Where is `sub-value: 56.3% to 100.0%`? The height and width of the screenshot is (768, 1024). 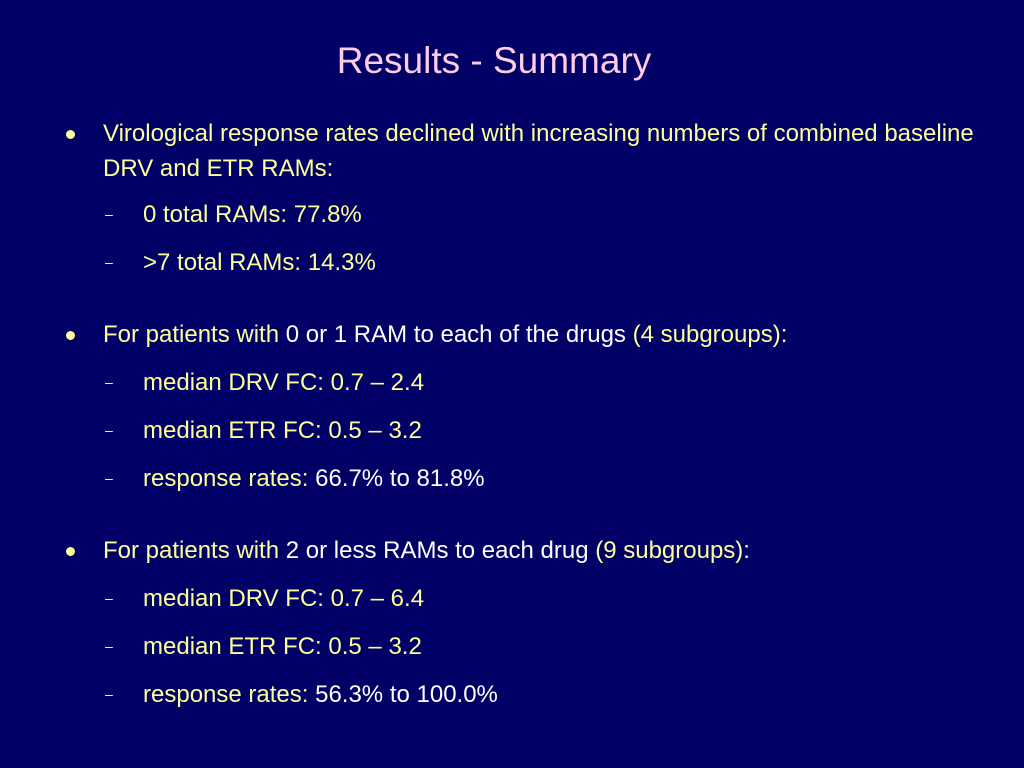 sub-value: 56.3% to 100.0% is located at coordinates (406, 694).